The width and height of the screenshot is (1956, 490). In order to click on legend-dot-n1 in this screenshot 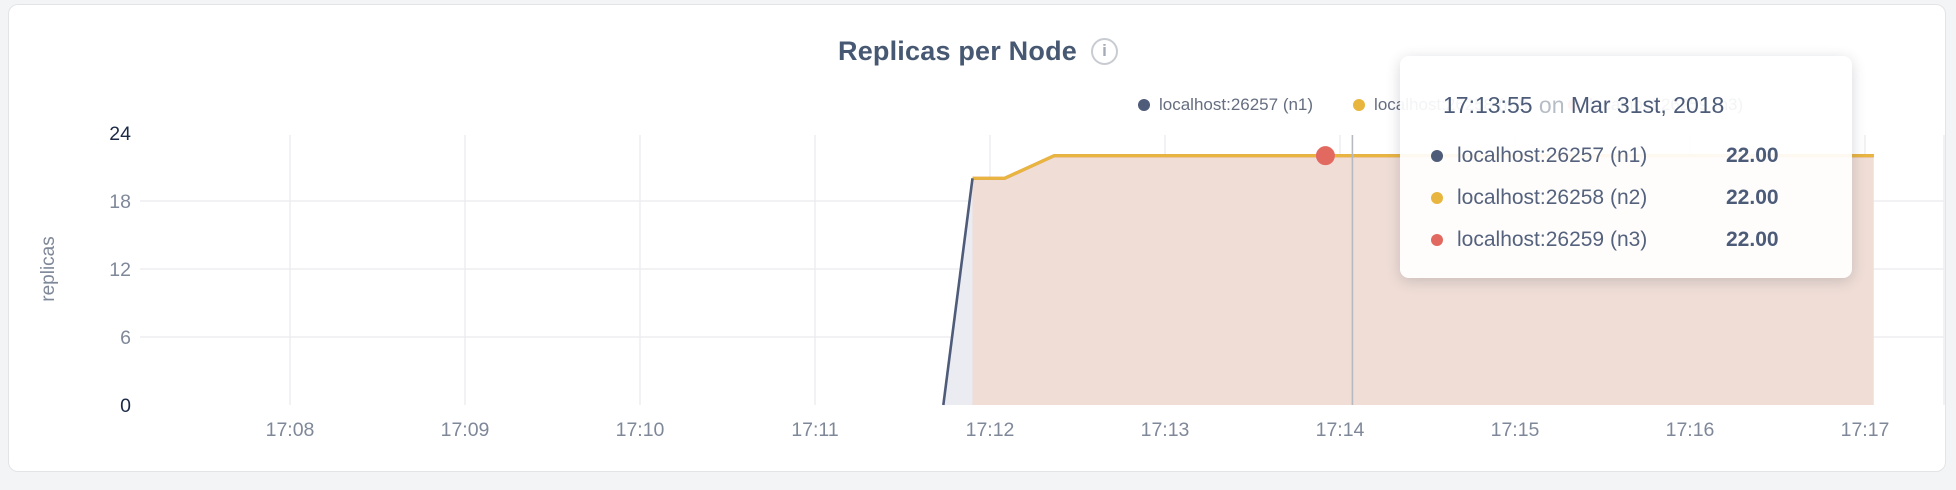, I will do `click(1144, 105)`.